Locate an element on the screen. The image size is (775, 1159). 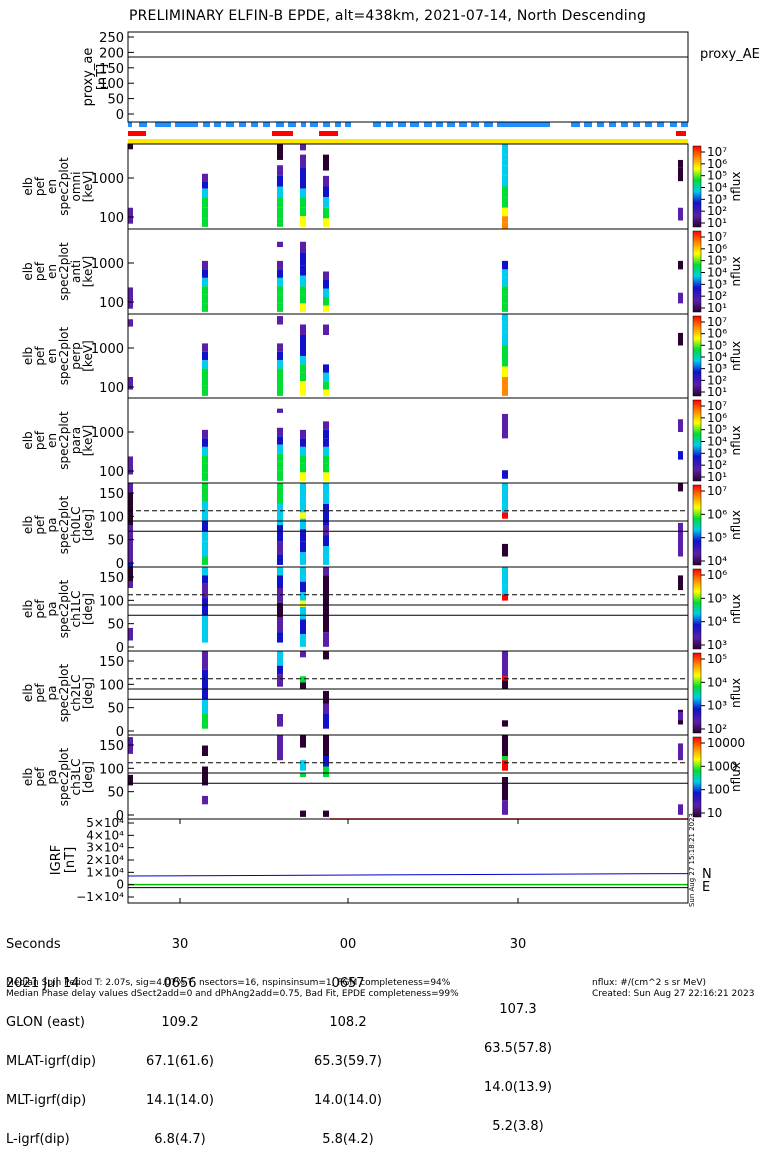
date-value-1: 0656 is located at coordinates (180, 983).